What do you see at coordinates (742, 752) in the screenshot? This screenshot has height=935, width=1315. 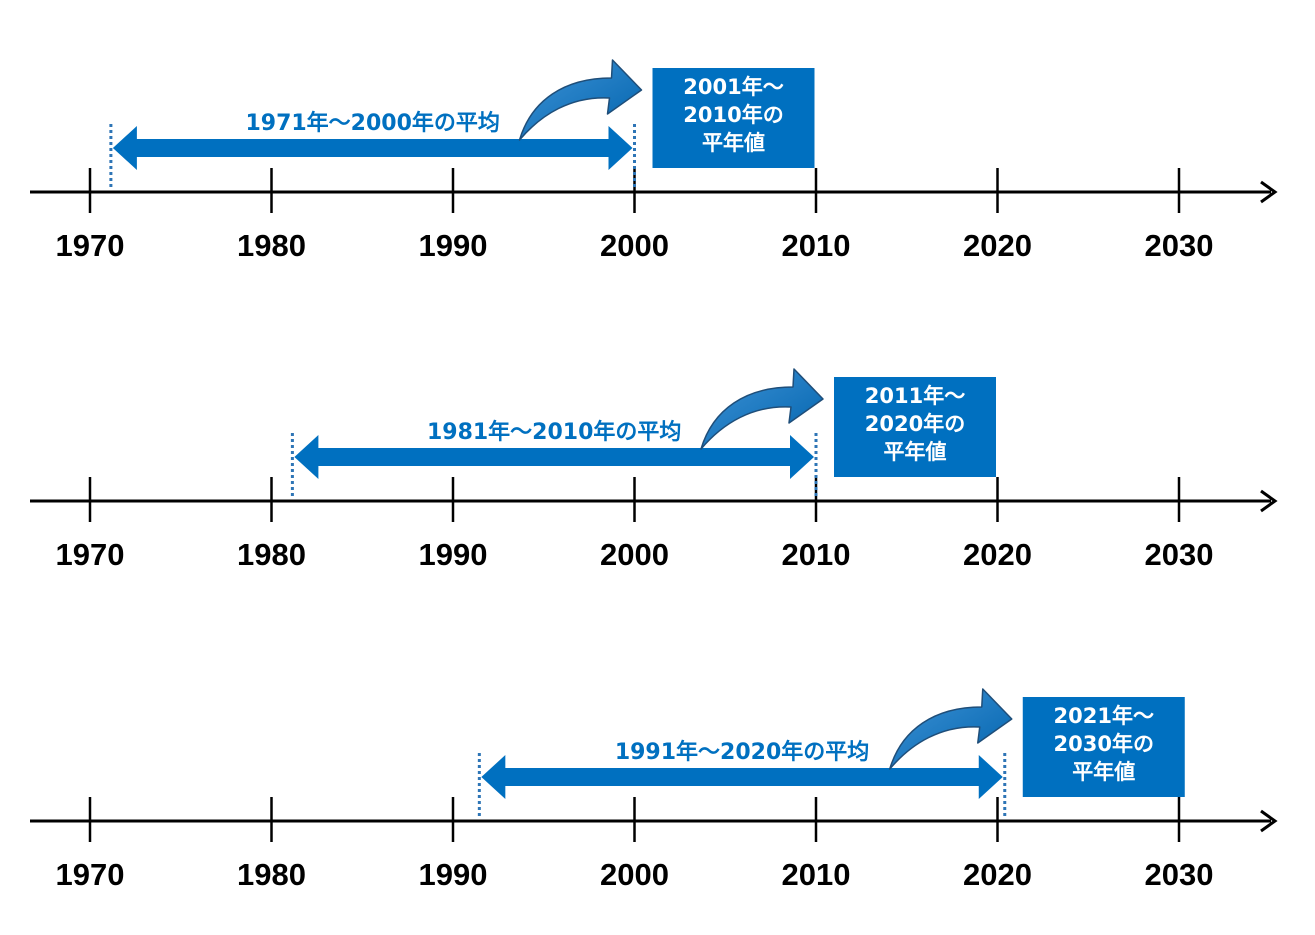 I see `period-label: 1991年～2020年の平均` at bounding box center [742, 752].